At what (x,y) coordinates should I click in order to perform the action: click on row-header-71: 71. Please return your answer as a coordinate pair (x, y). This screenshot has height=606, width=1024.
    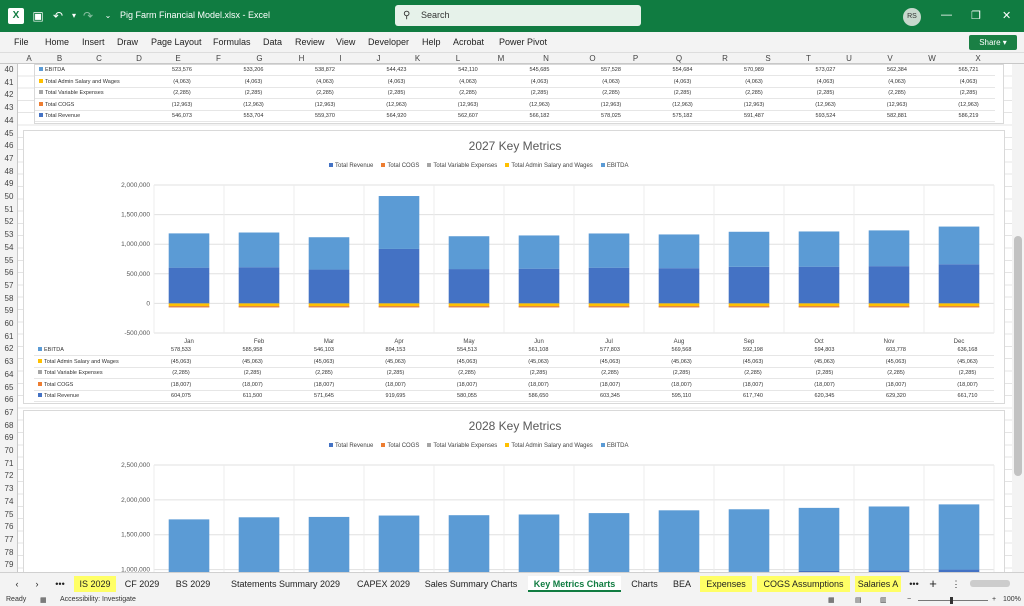
    Looking at the image, I should click on (9, 463).